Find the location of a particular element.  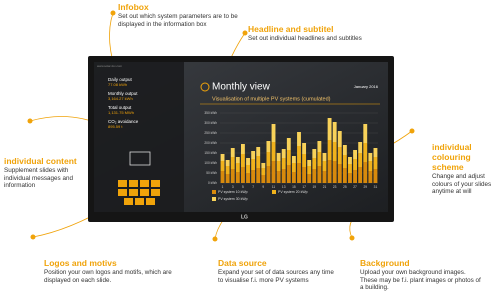

callout-title: Headline and subtitel is located at coordinates (291, 29).